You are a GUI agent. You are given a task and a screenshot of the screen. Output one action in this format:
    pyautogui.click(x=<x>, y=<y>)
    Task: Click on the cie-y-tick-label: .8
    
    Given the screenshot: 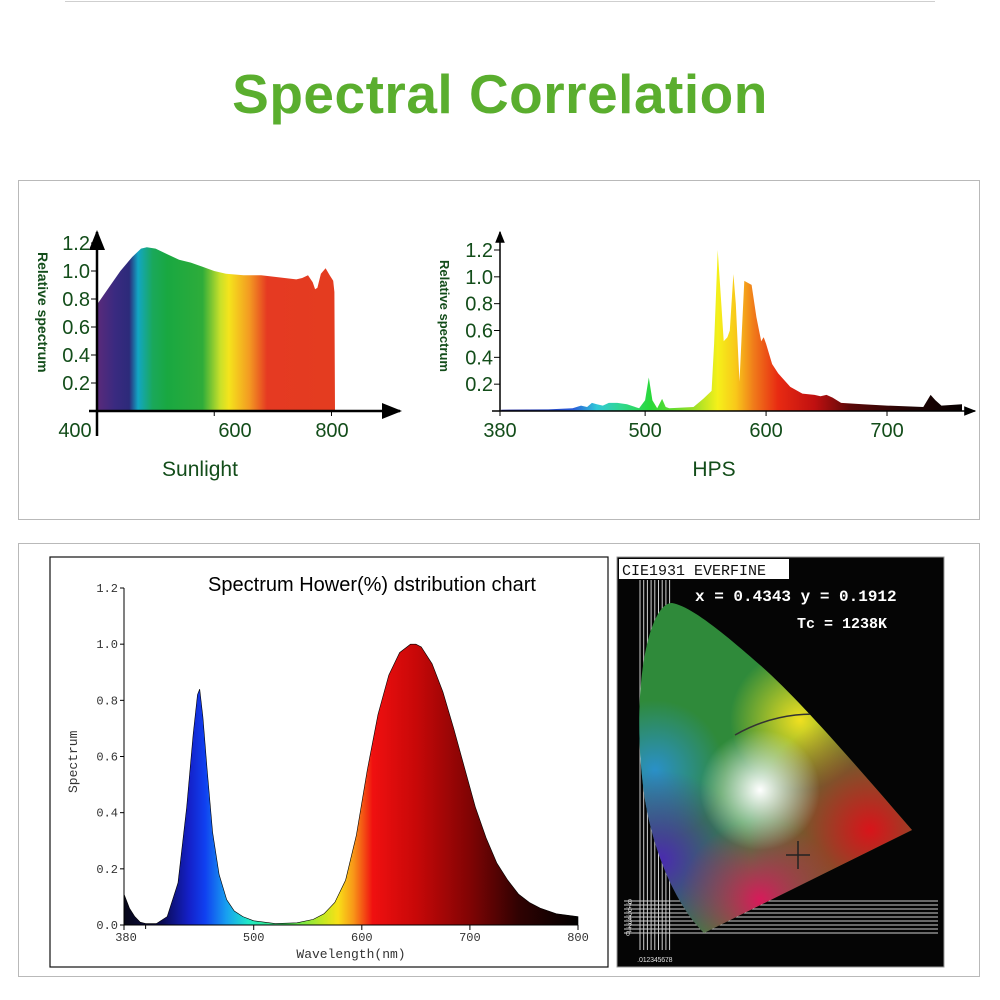 What is the action you would take?
    pyautogui.click(x=629, y=902)
    